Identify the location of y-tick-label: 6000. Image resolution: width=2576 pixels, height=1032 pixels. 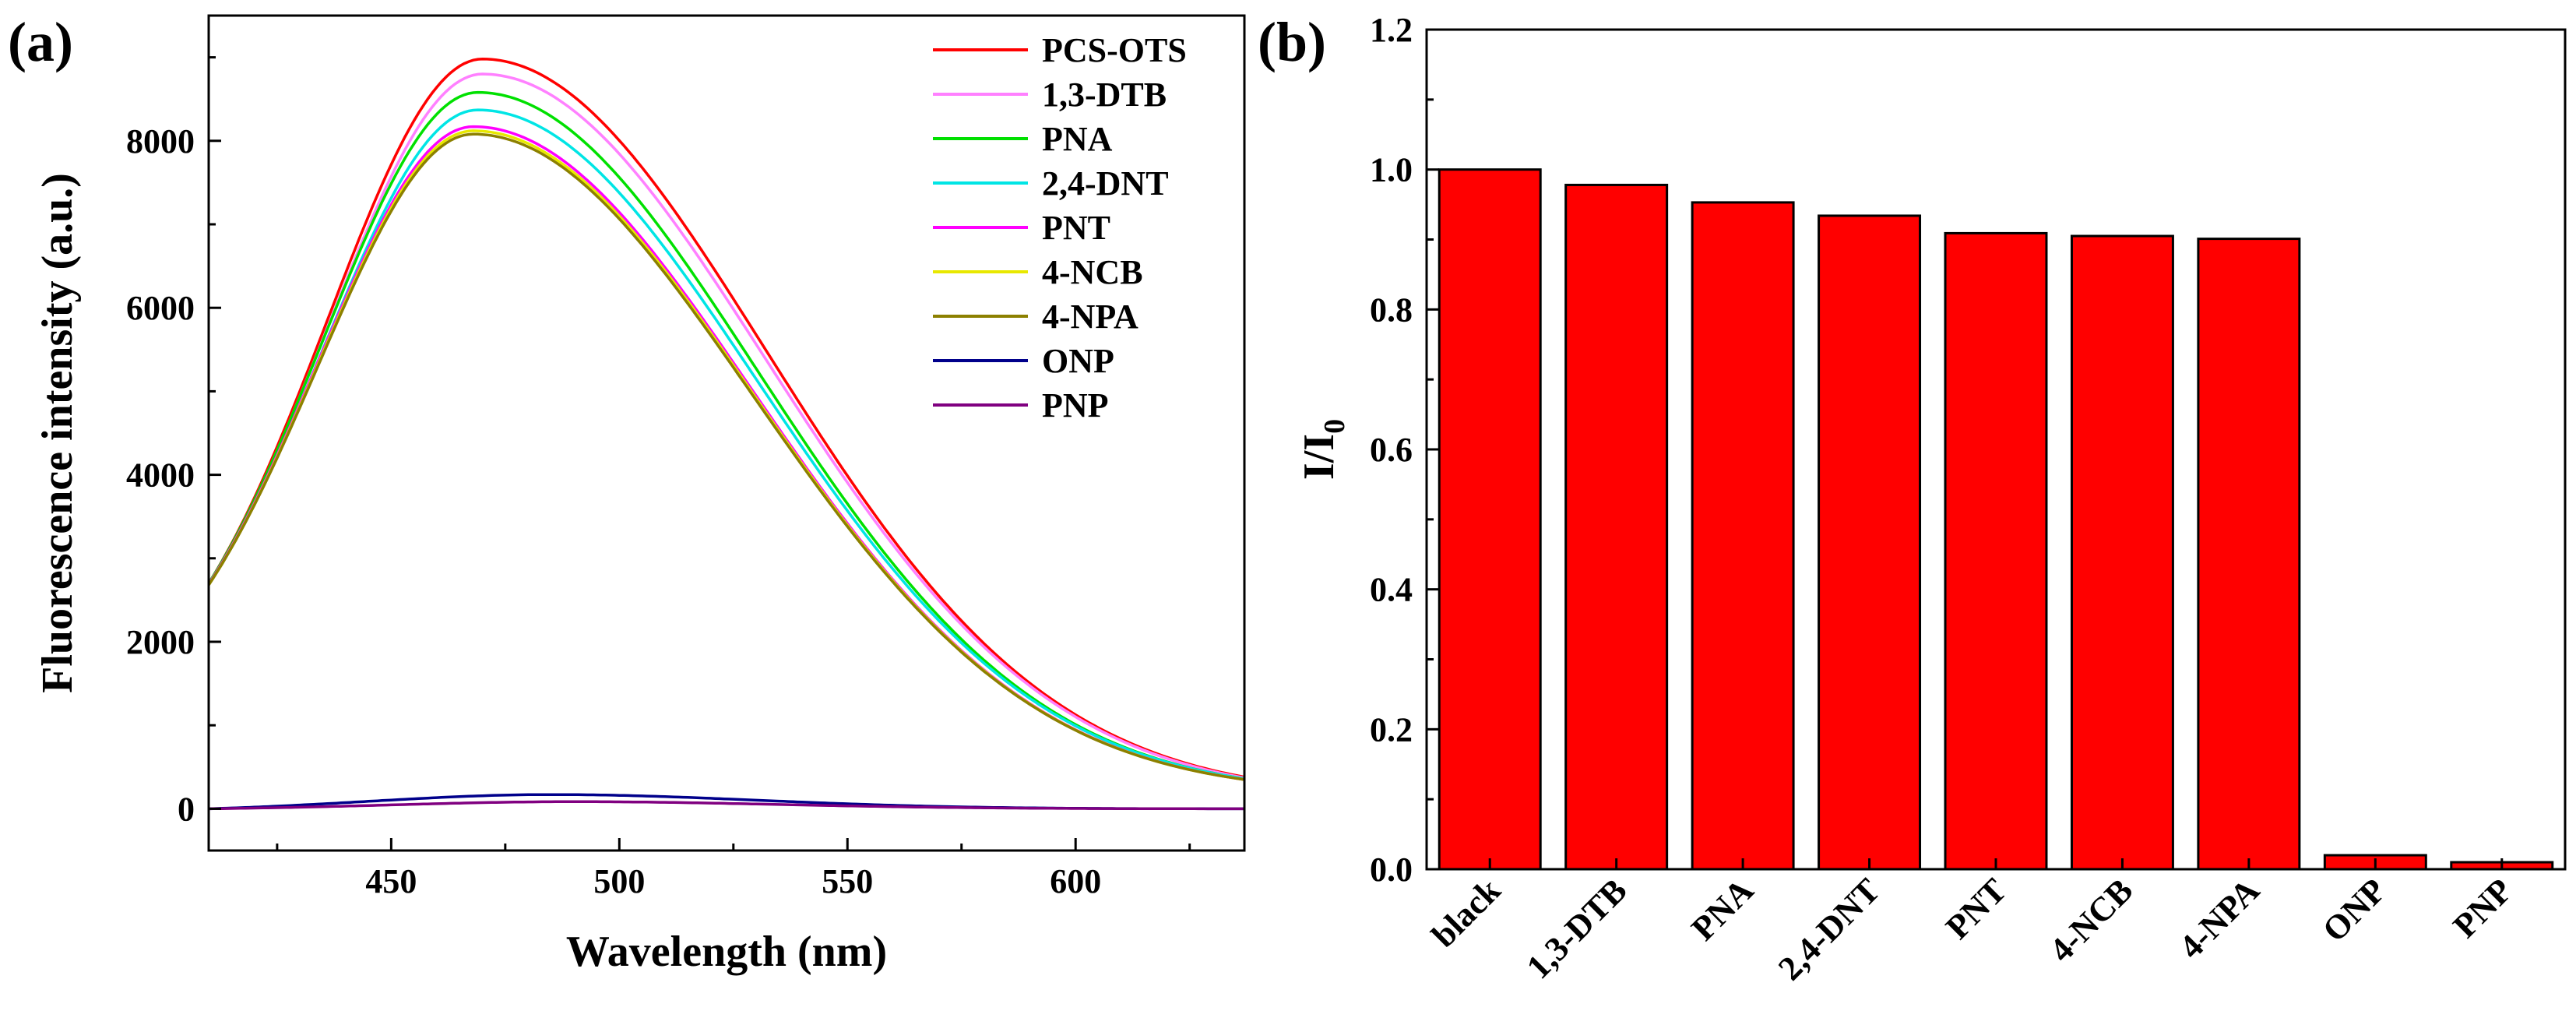
(160, 308).